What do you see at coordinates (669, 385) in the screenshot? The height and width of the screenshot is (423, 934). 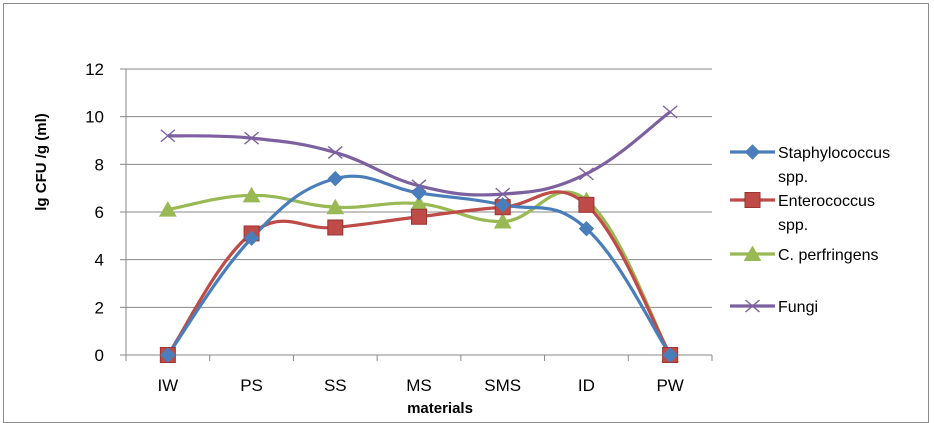 I see `x-tick-label: PW` at bounding box center [669, 385].